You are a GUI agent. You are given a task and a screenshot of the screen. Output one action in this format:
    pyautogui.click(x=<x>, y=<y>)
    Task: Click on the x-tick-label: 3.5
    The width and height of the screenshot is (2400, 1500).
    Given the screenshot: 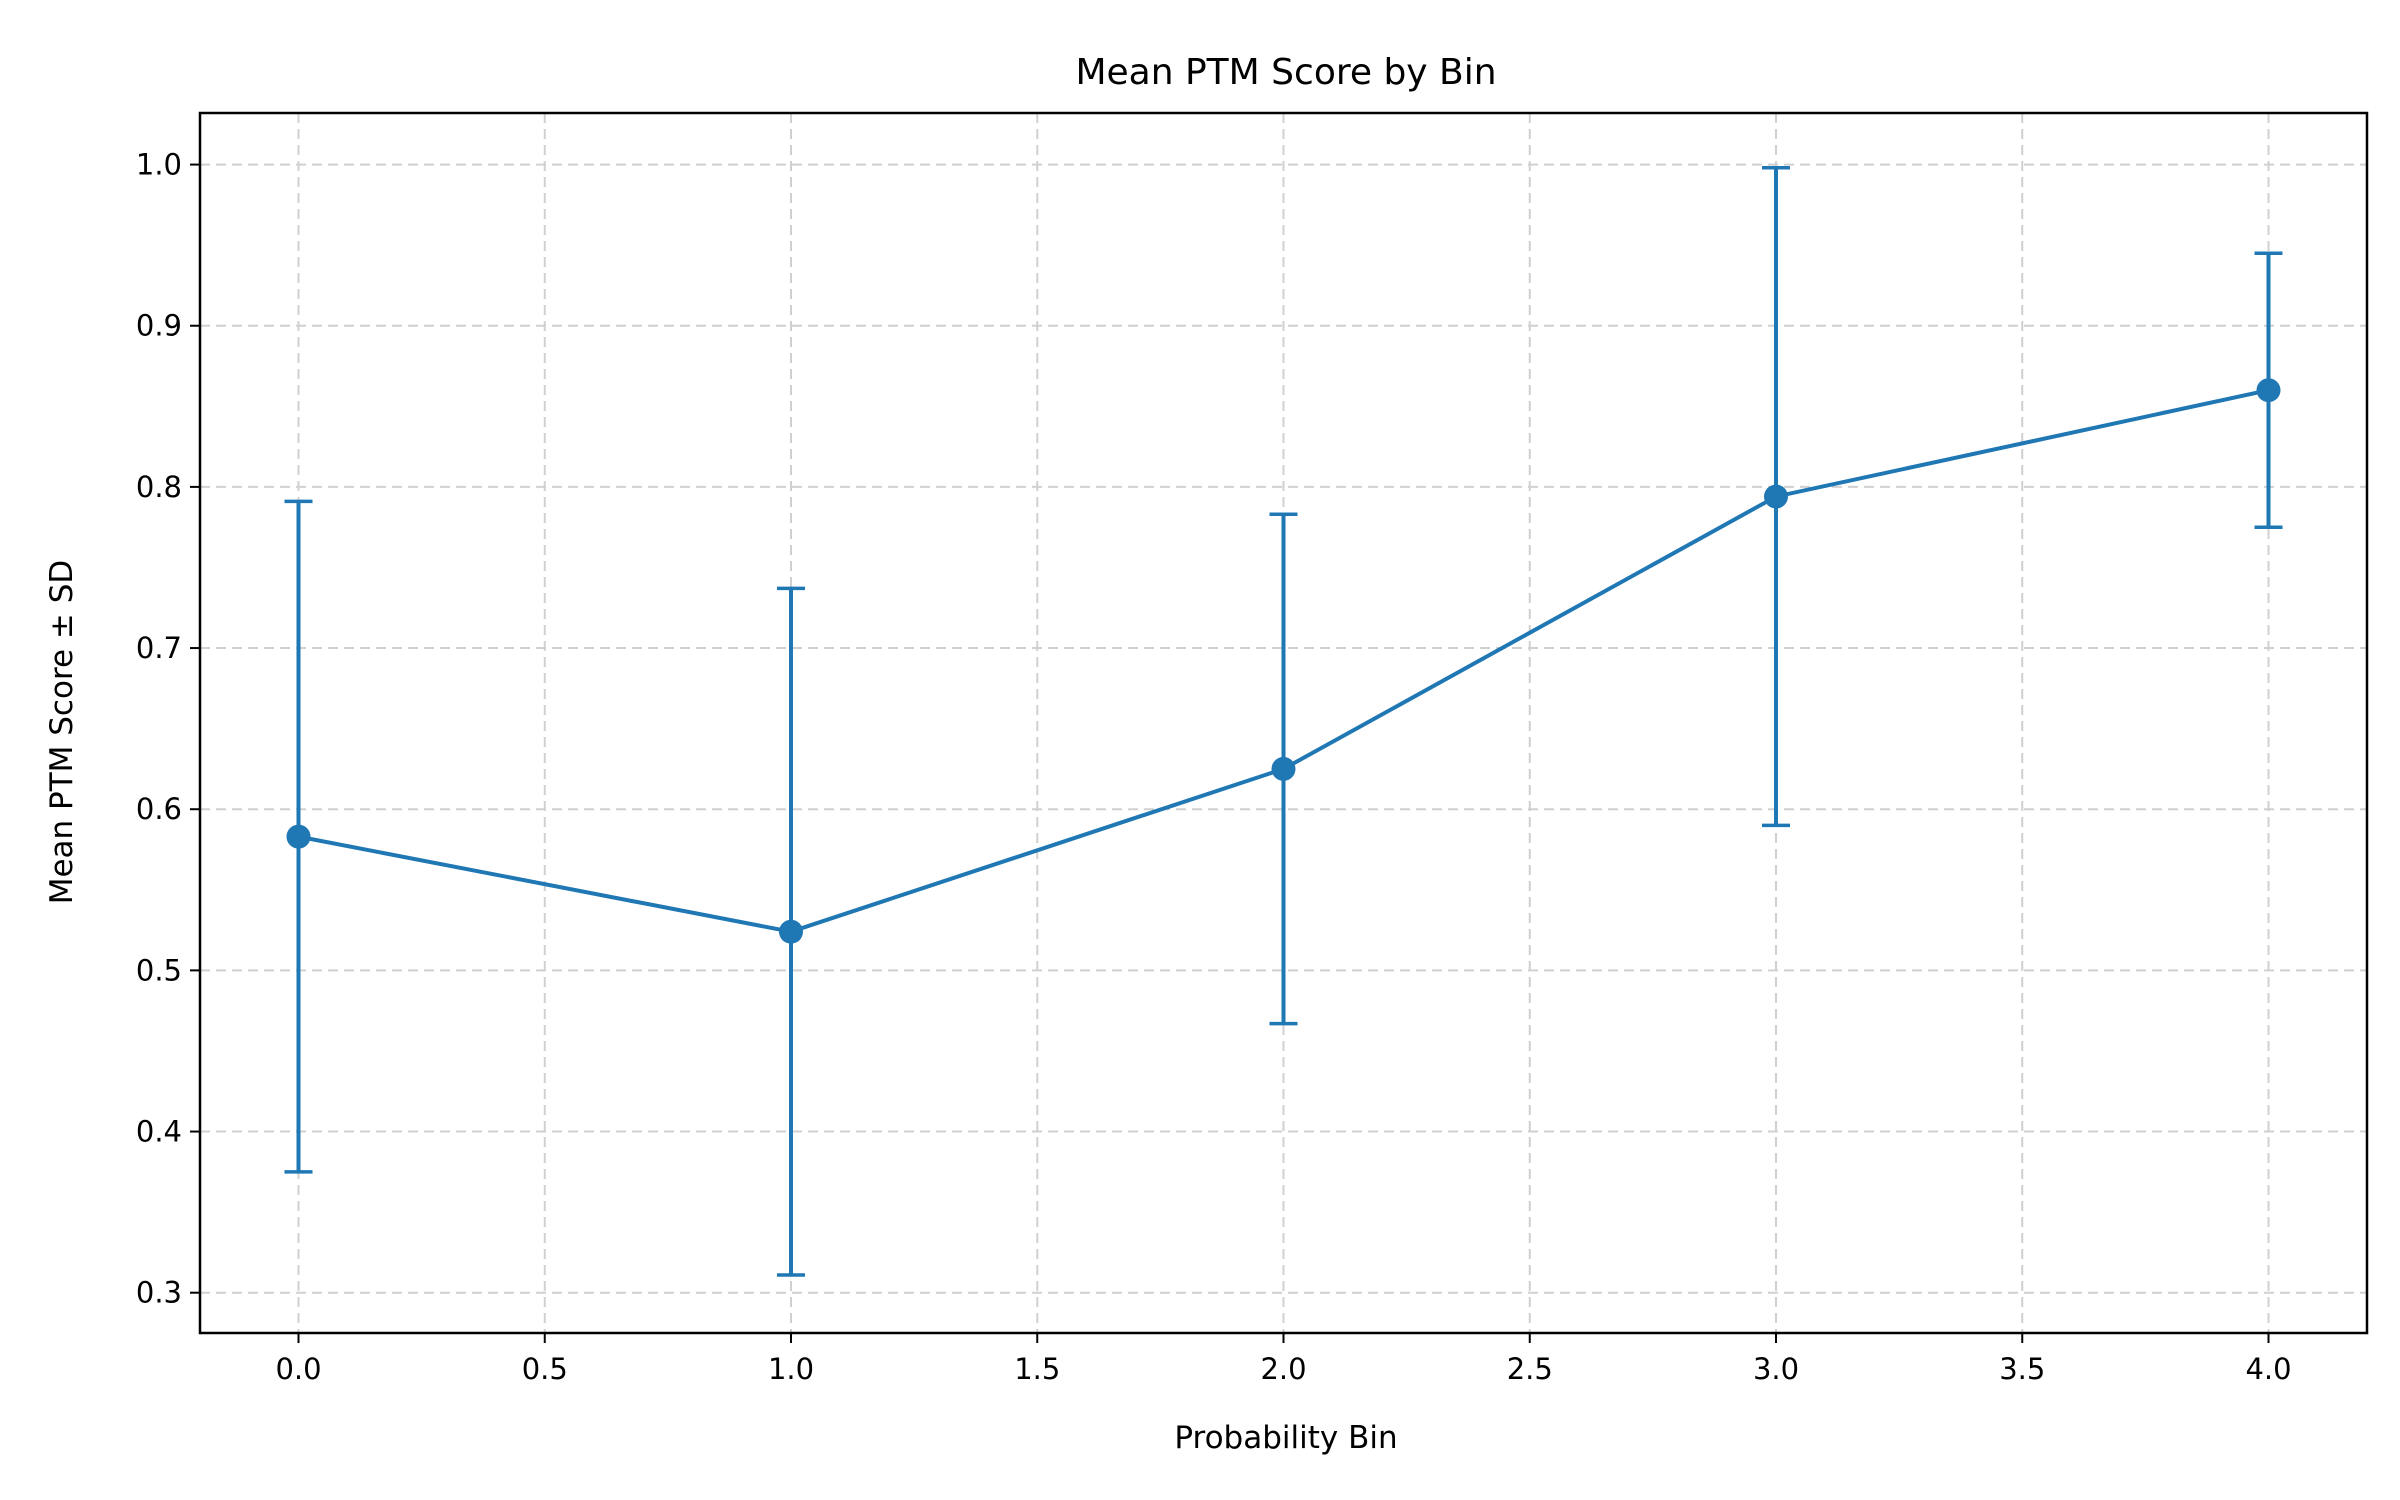 What is the action you would take?
    pyautogui.click(x=2022, y=1369)
    